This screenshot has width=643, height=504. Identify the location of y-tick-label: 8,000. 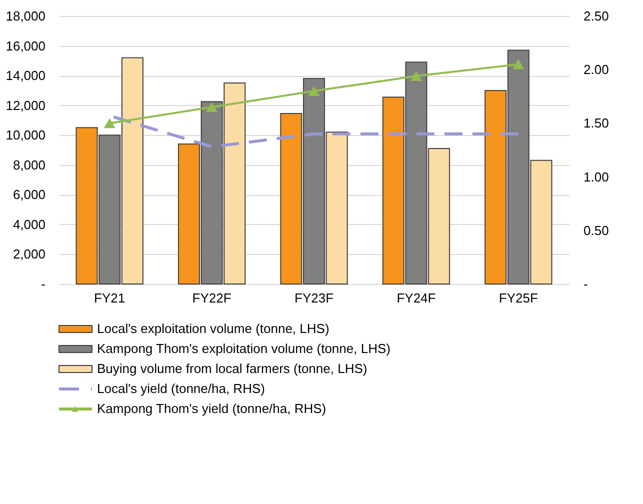
(29, 164).